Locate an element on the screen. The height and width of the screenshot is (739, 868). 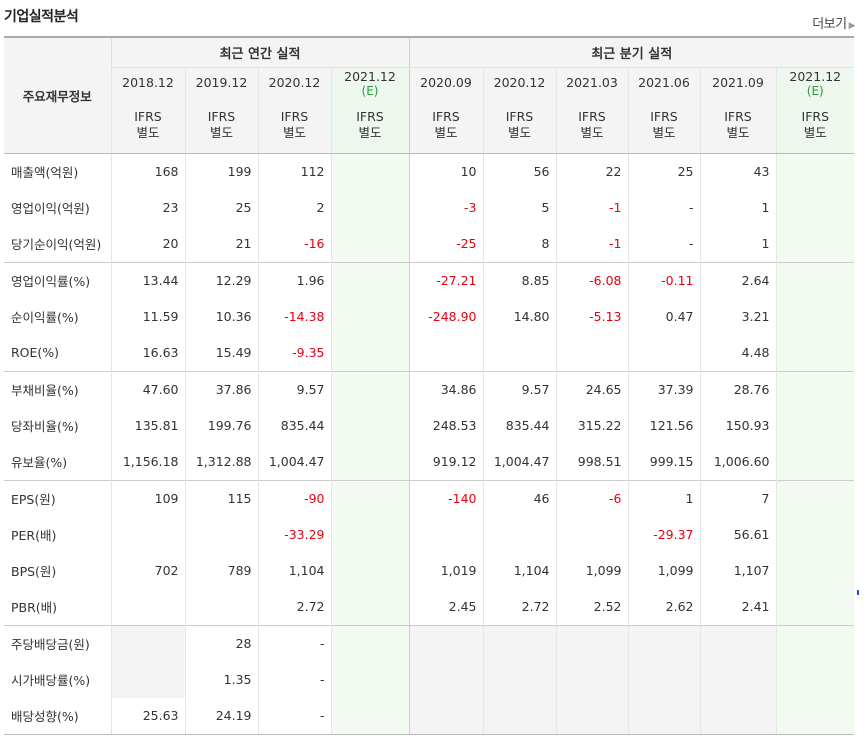
value-cell: -0.11 is located at coordinates (663, 280).